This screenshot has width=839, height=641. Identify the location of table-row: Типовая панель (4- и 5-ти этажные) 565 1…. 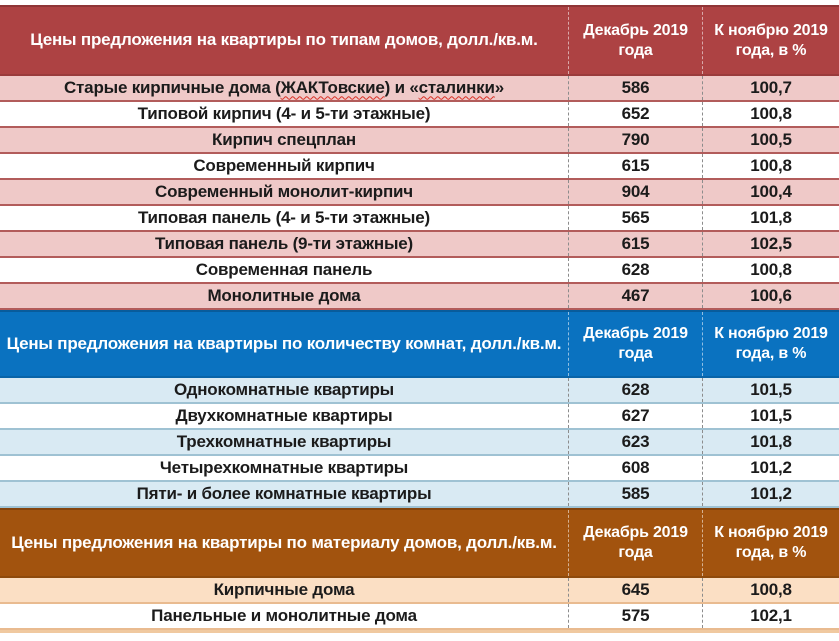
(419, 219).